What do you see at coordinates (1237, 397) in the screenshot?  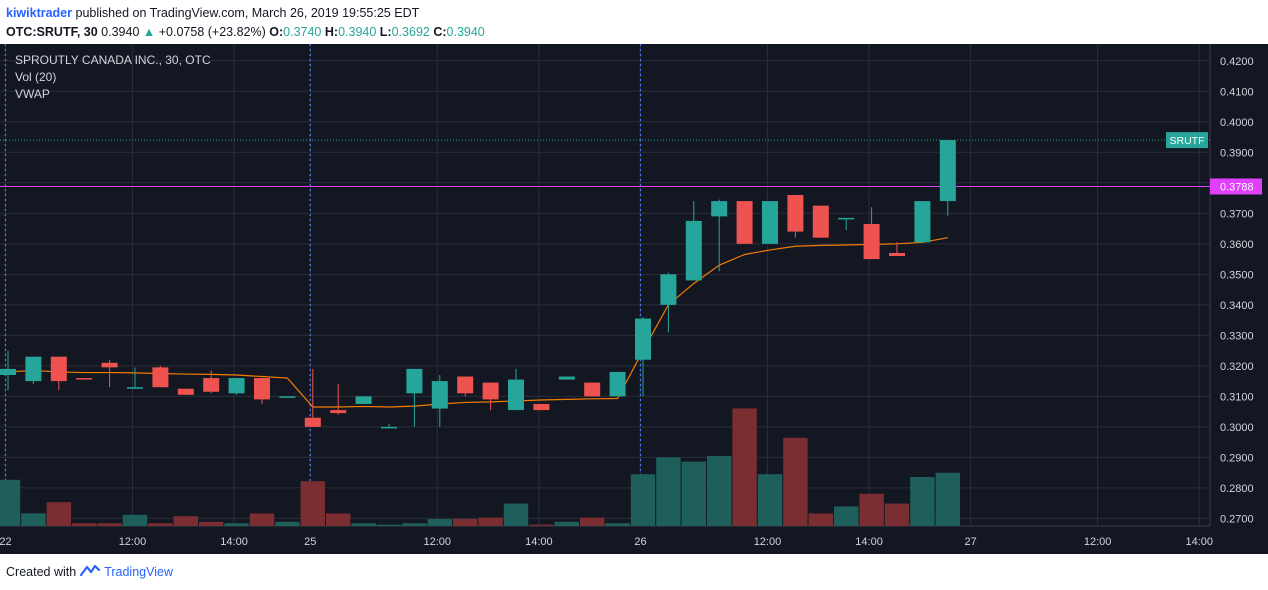 I see `y-tick-label: 0.3100` at bounding box center [1237, 397].